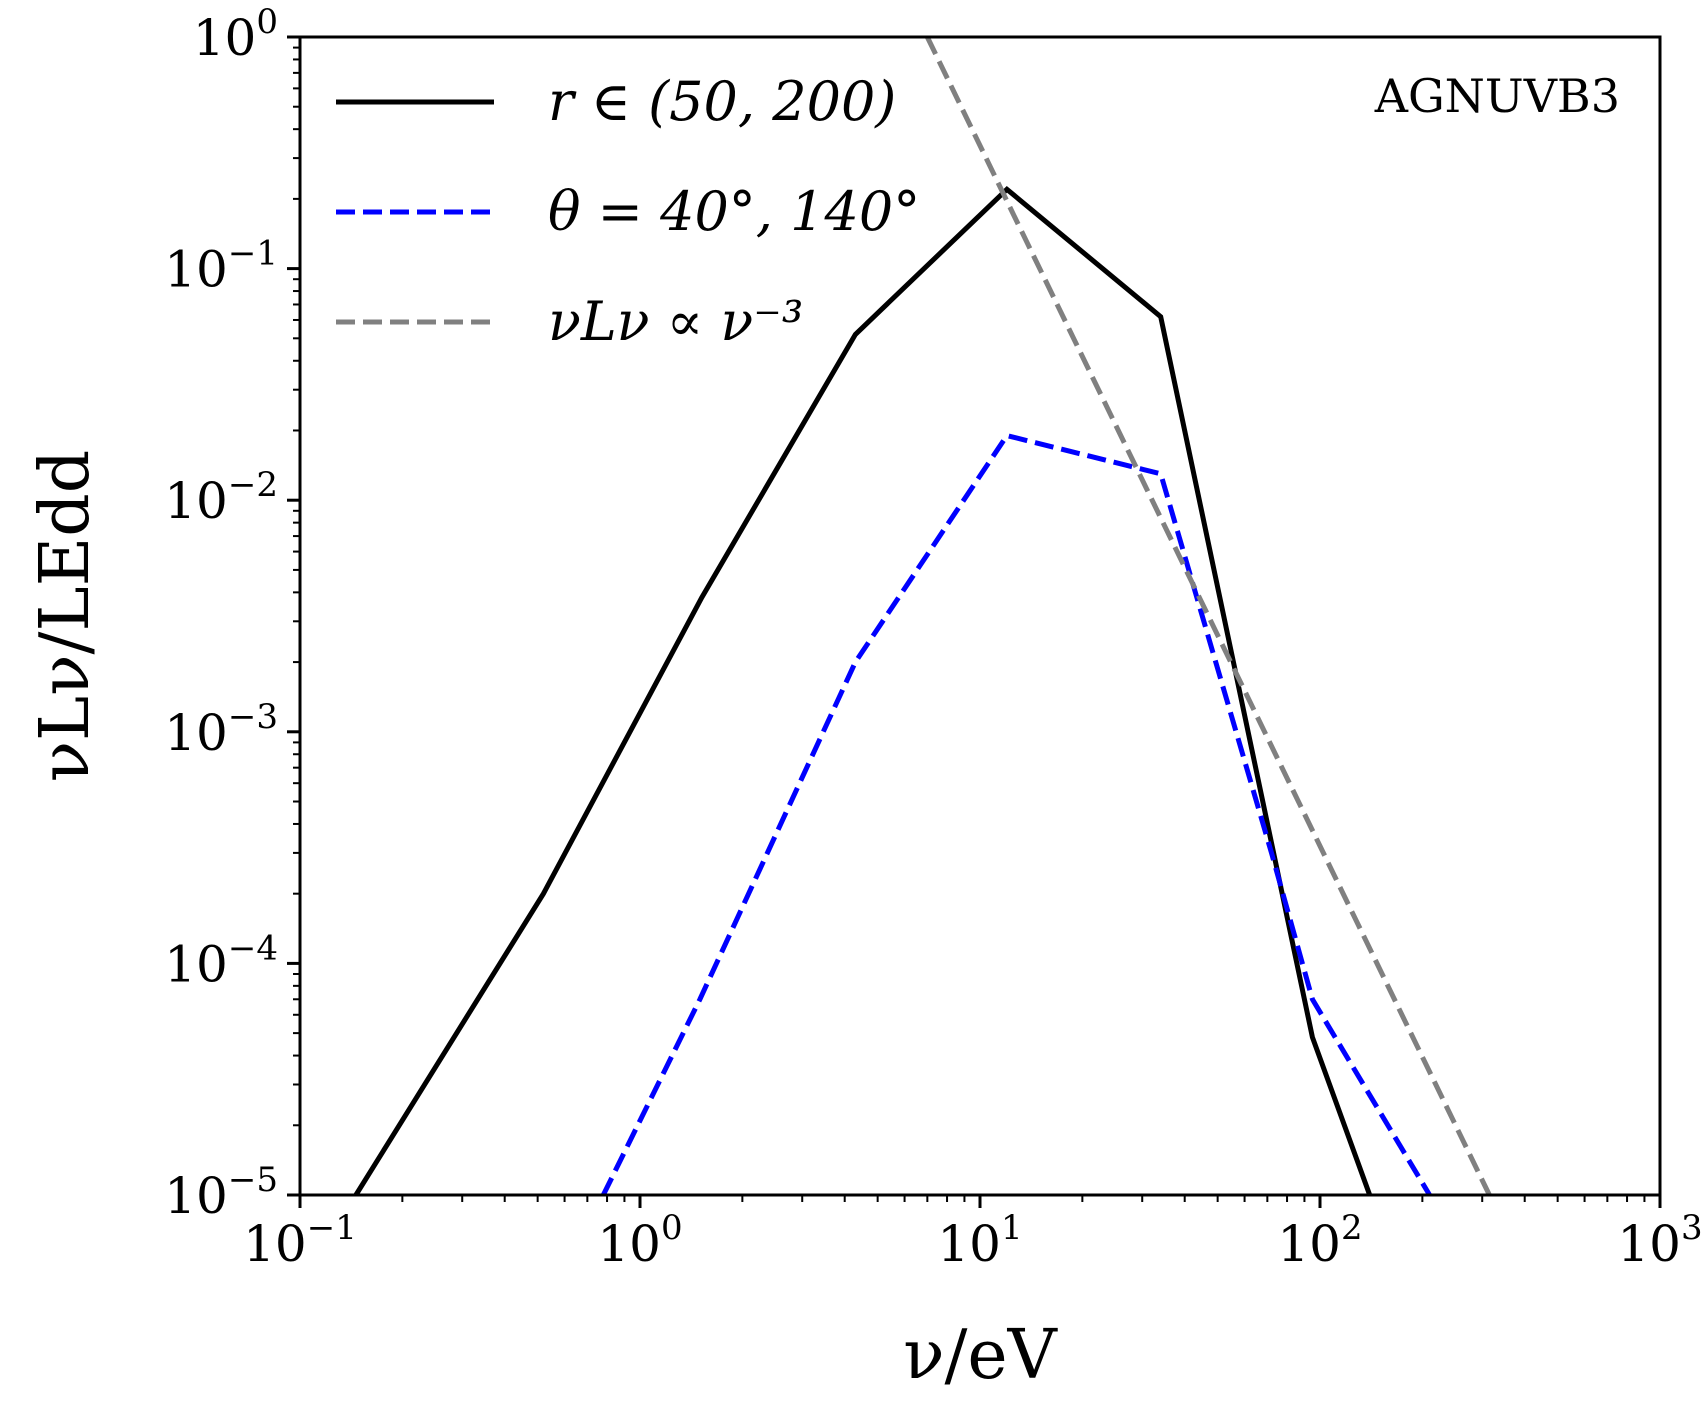  Describe the element at coordinates (1659, 1240) in the screenshot. I see `x-tick-label: 10³` at that location.